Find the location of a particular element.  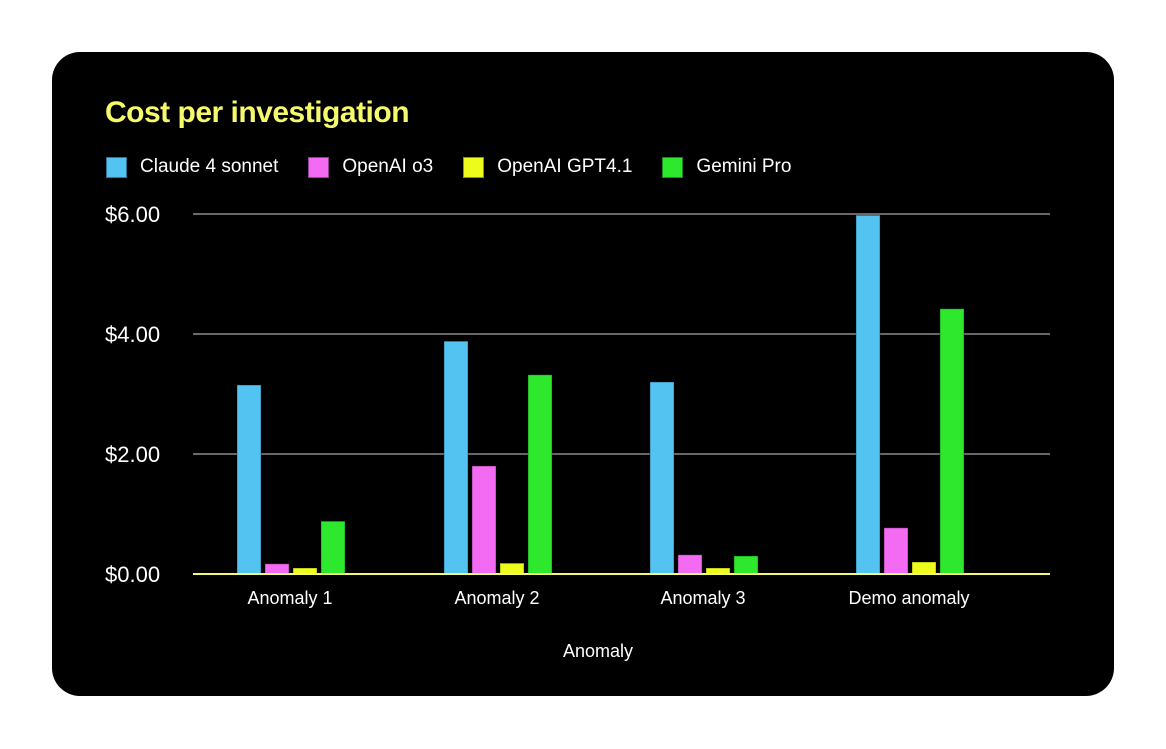

y-tick-label: $0.00 is located at coordinates (132, 574).